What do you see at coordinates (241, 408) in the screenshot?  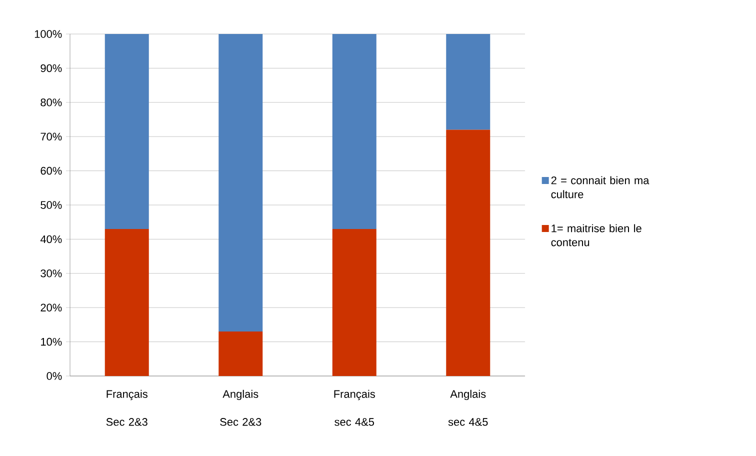 I see `category-label: Anglais Sec 2&3` at bounding box center [241, 408].